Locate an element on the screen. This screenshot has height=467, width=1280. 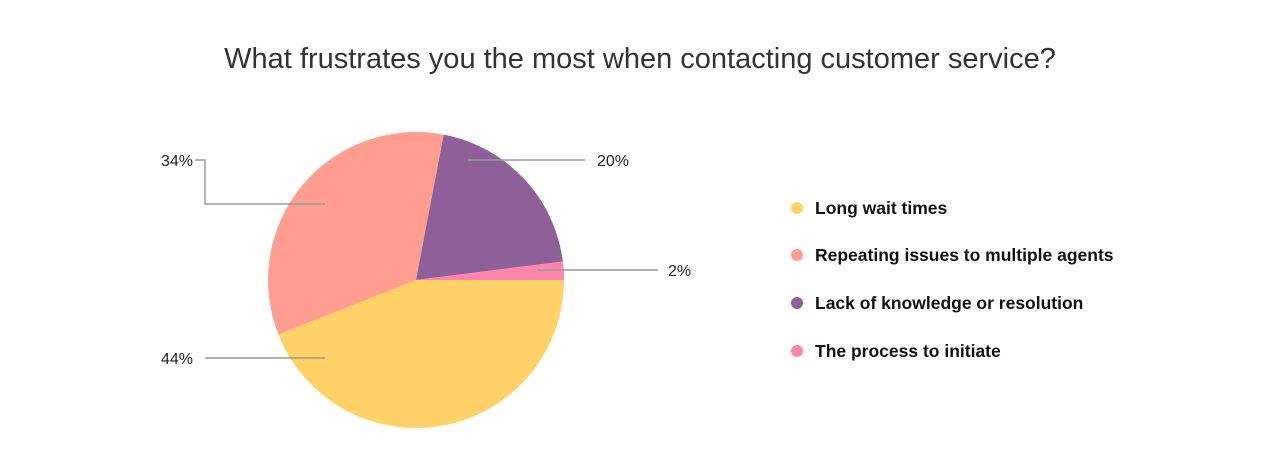
legend-label: Long wait times is located at coordinates (881, 208).